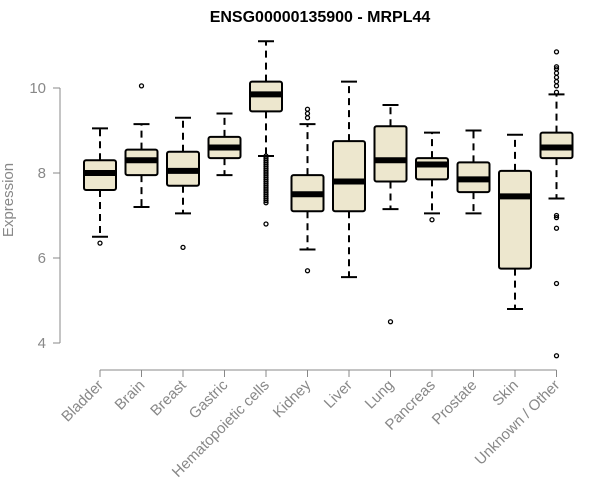 The height and width of the screenshot is (500, 600). What do you see at coordinates (338, 394) in the screenshot?
I see `x-tick-label: Liver` at bounding box center [338, 394].